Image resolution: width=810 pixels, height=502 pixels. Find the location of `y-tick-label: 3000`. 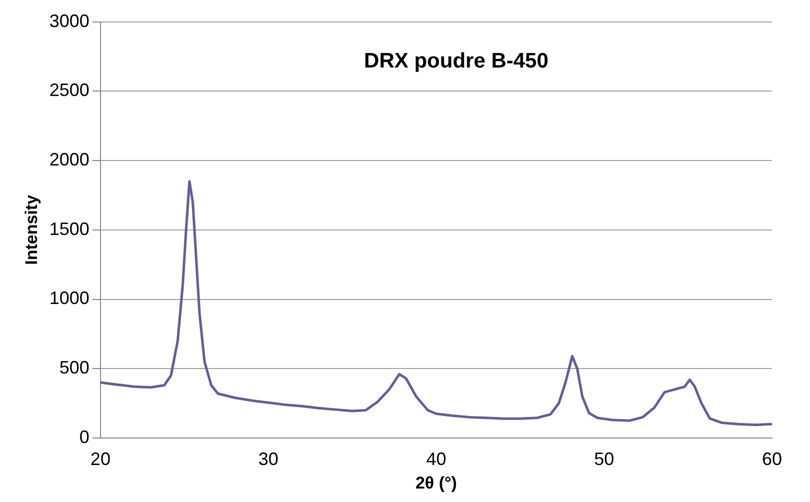

y-tick-label: 3000 is located at coordinates (69, 20).